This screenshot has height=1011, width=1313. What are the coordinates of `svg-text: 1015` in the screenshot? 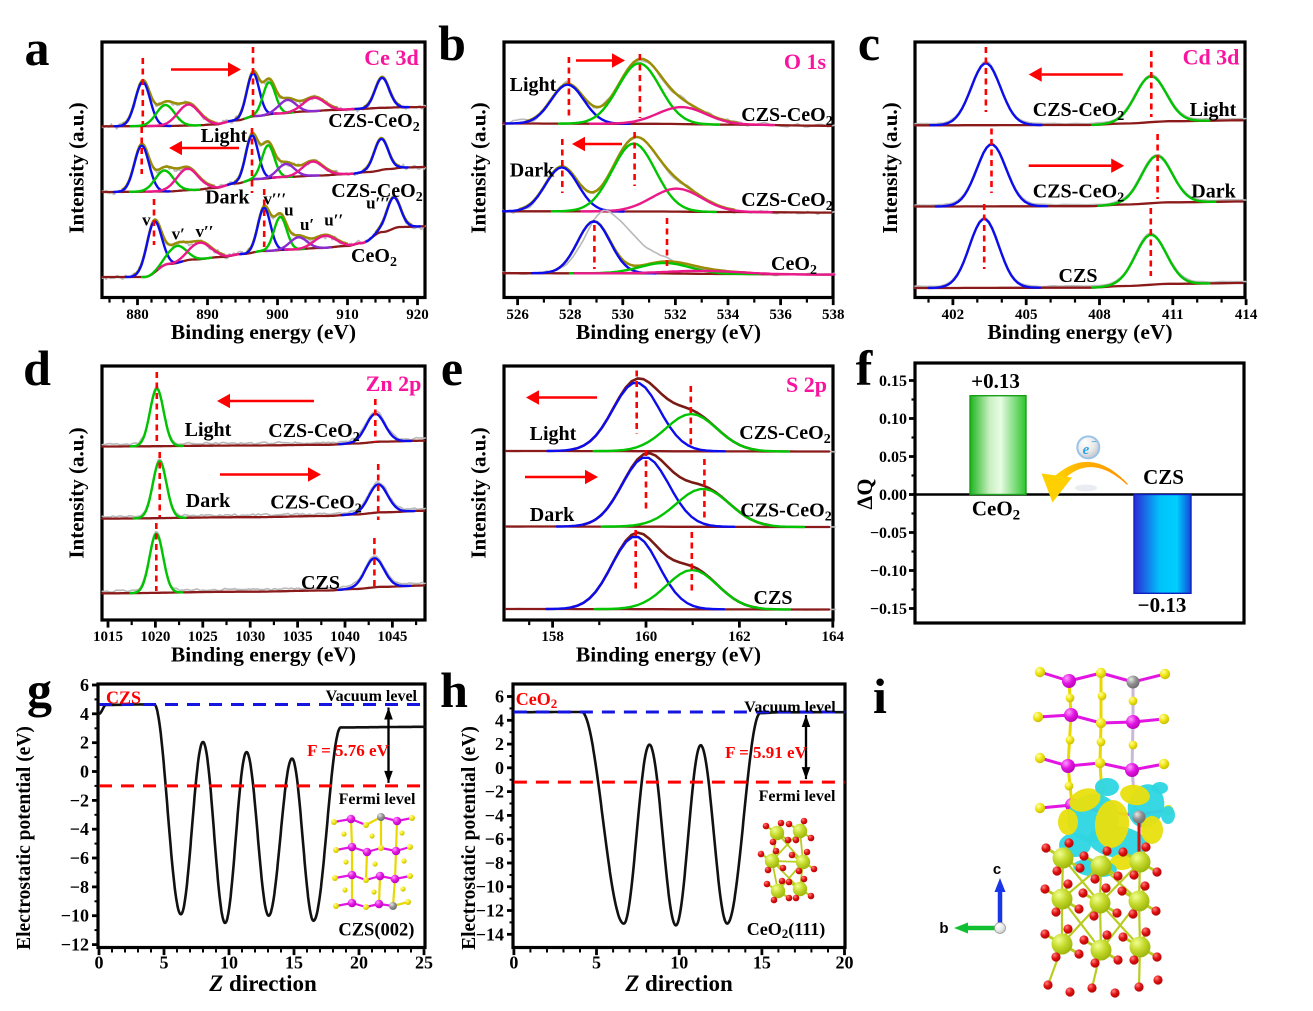 It's located at (108, 637).